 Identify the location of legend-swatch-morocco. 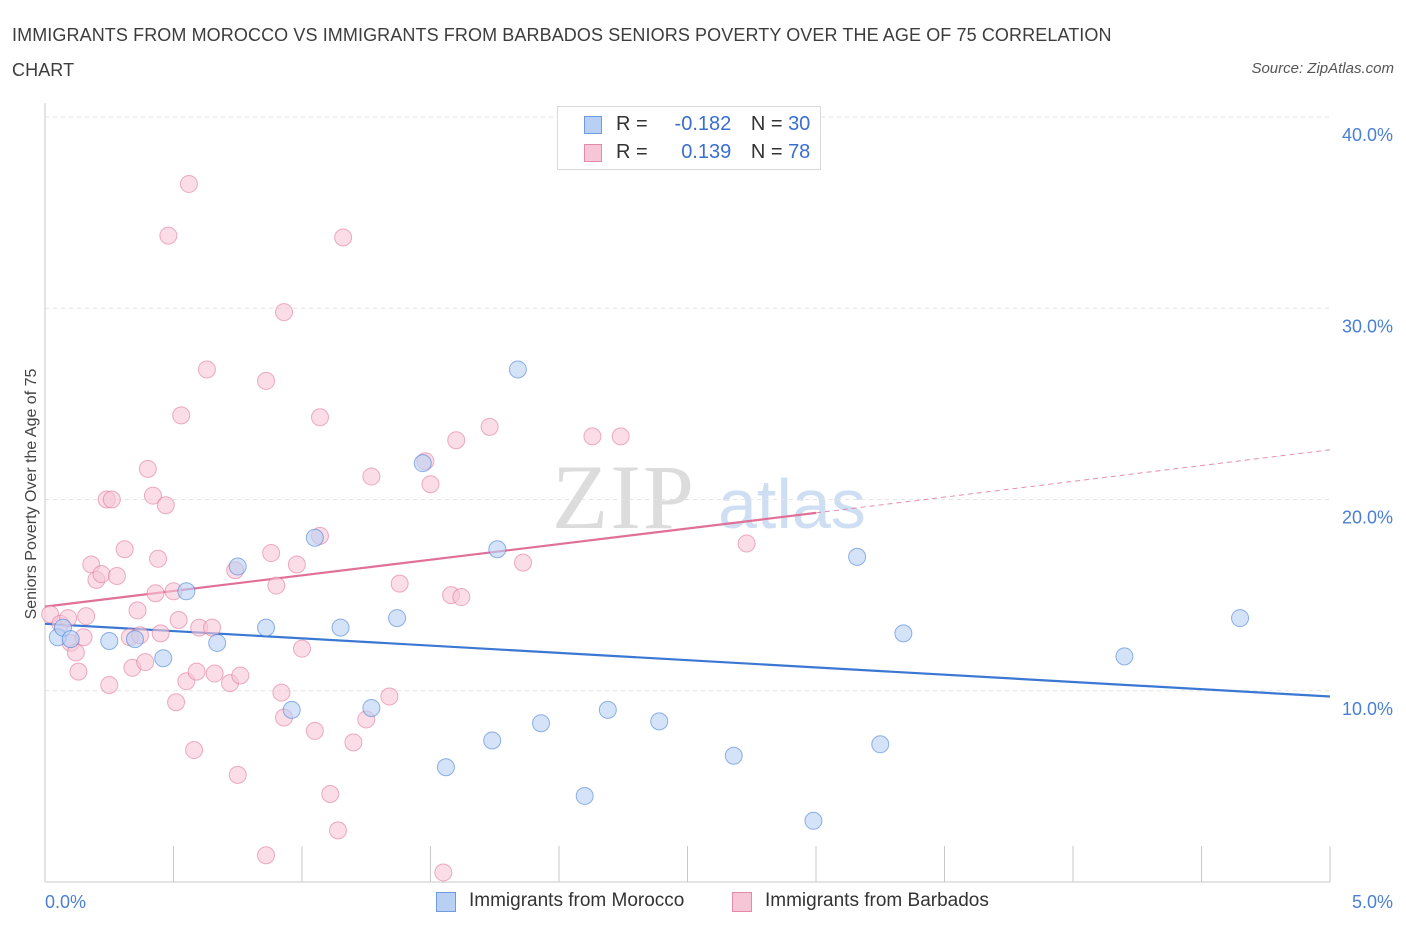
(593, 125).